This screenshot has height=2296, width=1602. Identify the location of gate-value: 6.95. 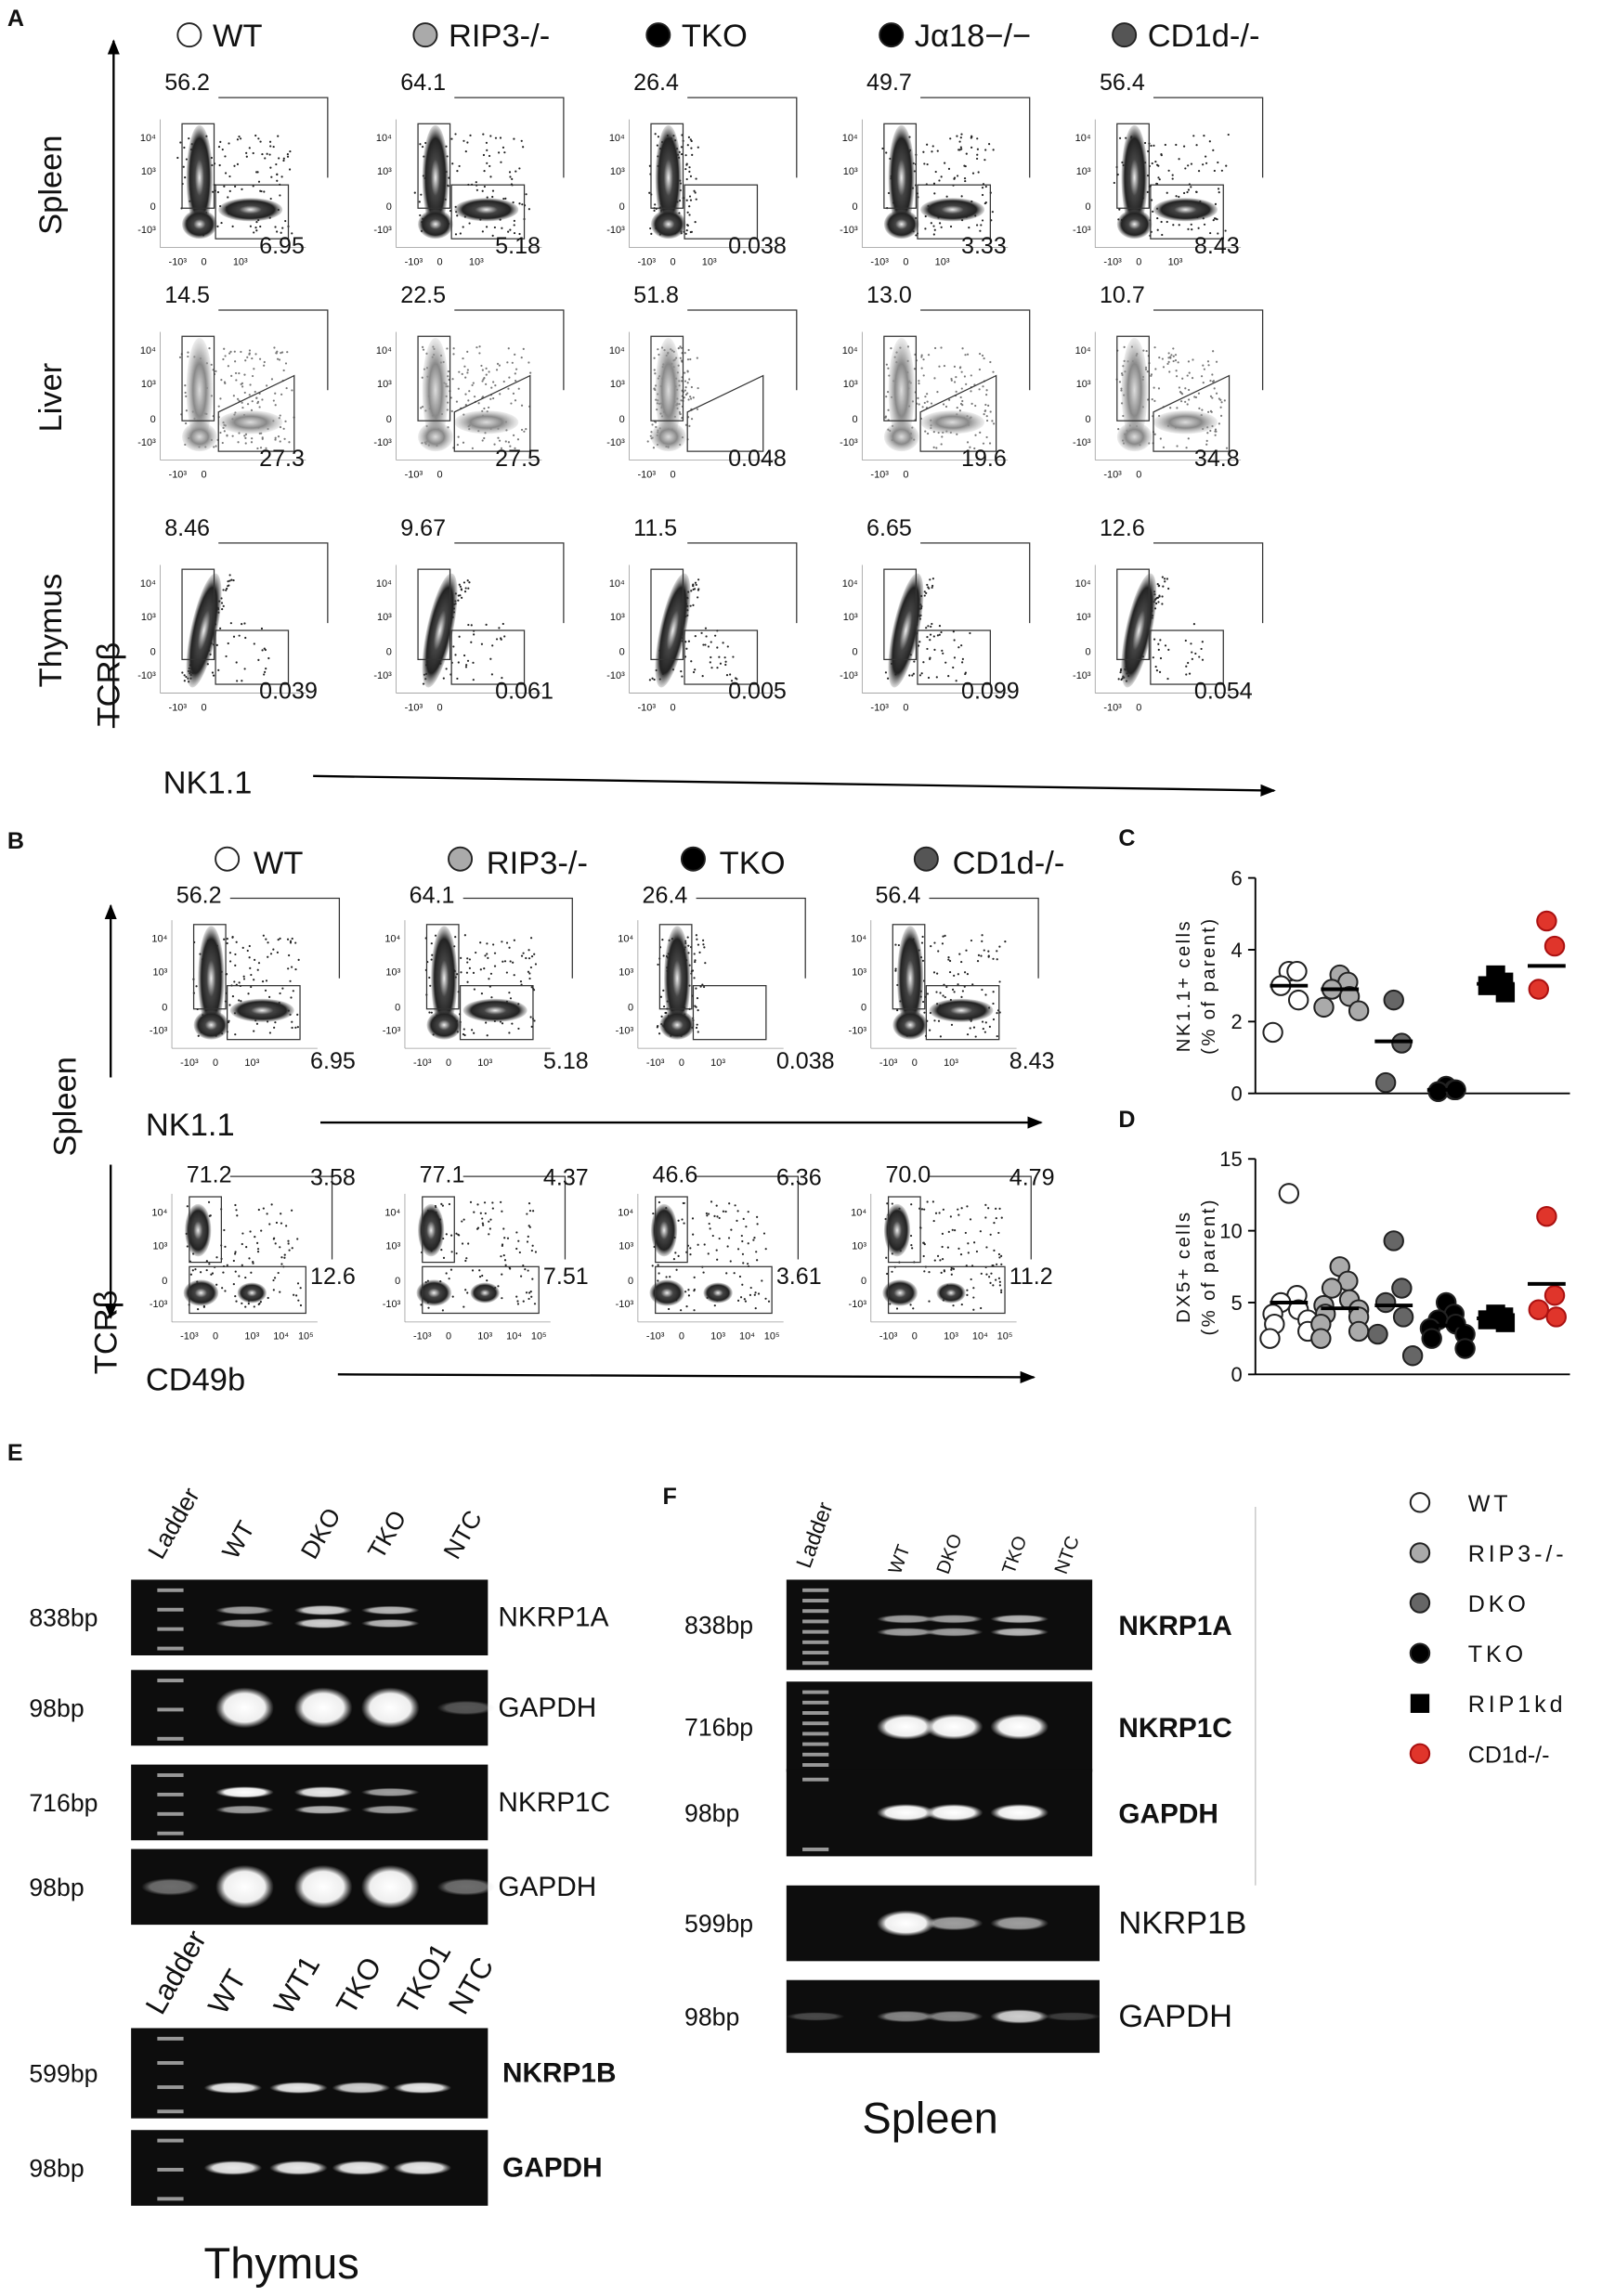
(282, 246).